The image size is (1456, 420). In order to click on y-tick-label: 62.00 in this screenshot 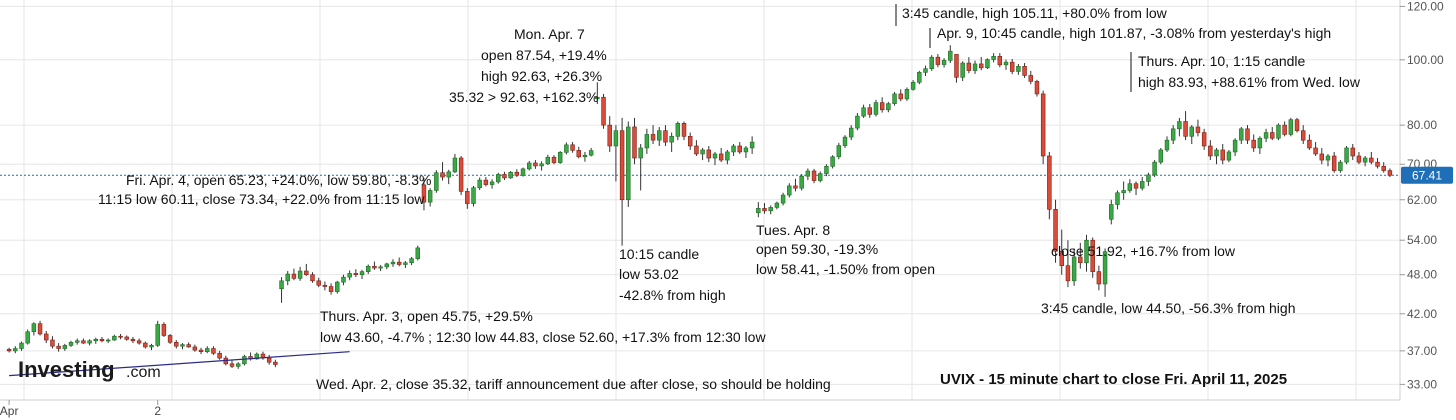, I will do `click(1422, 200)`.